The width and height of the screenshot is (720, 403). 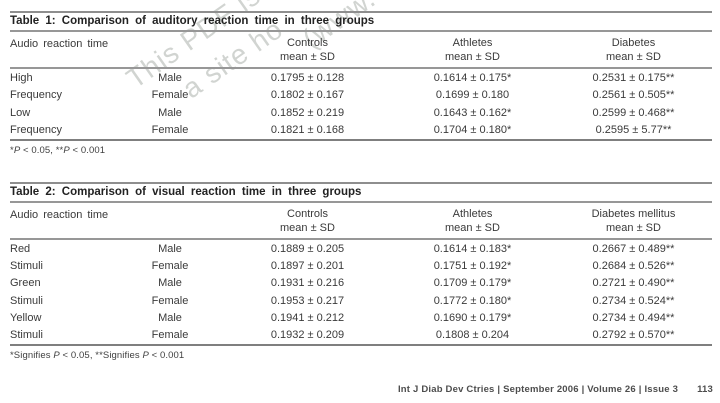 I want to click on stimulus-cell: High, so click(x=21, y=77).